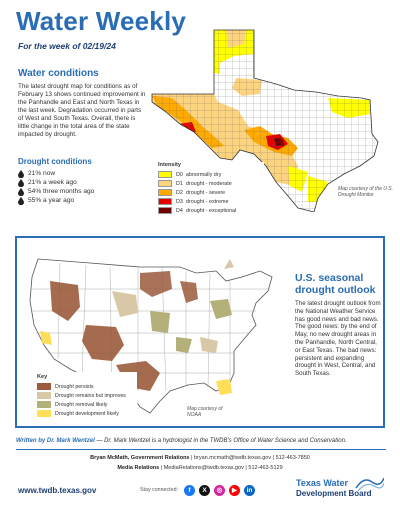  What do you see at coordinates (249, 490) in the screenshot?
I see `linkedin-icon: in` at bounding box center [249, 490].